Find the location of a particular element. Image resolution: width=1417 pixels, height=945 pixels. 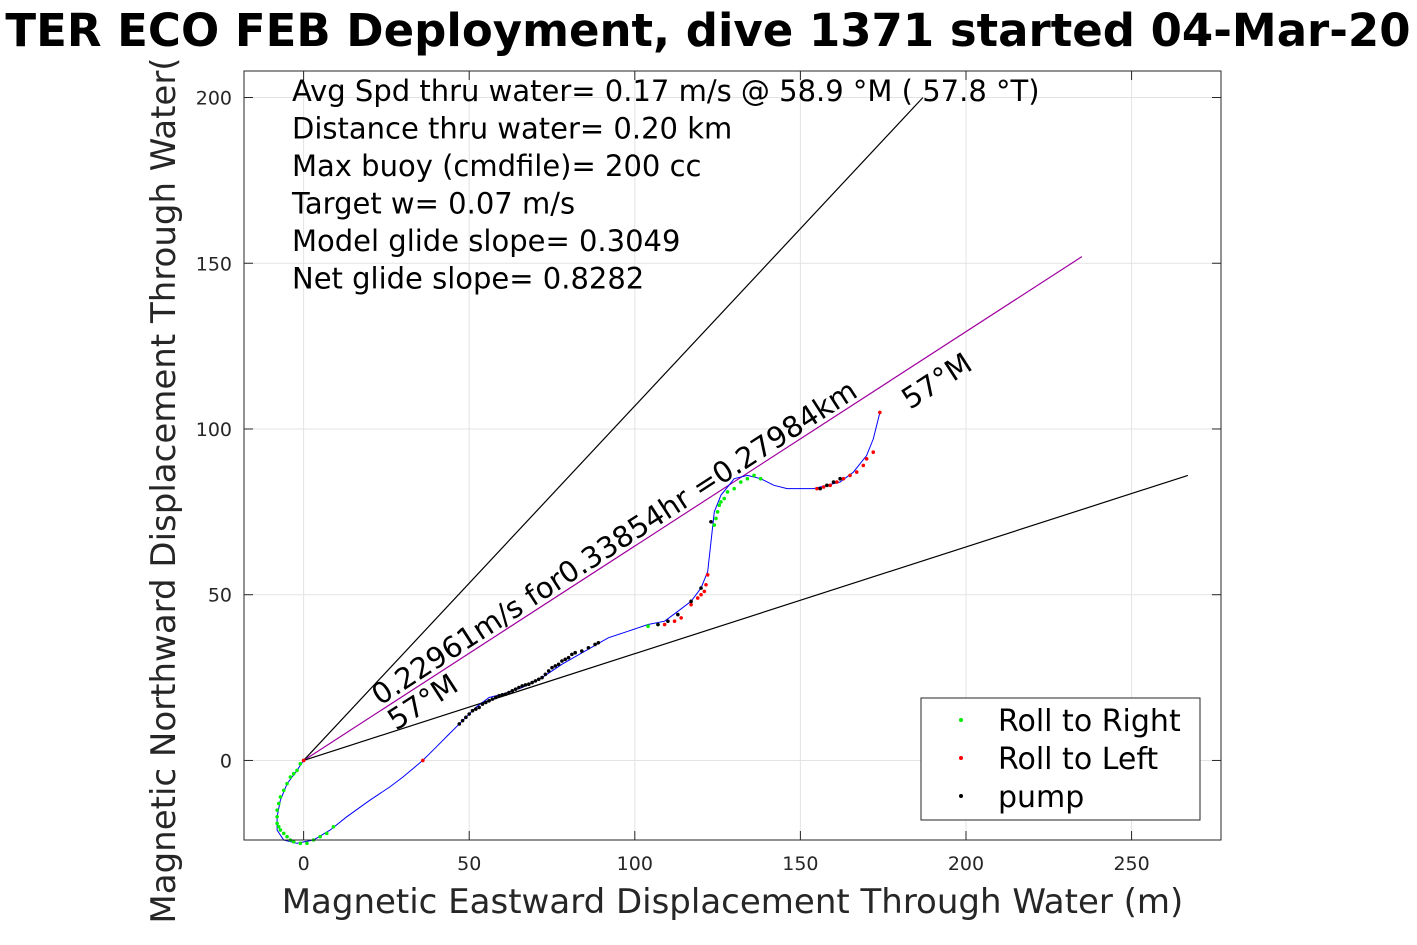

y-tick-label: 100 is located at coordinates (214, 430).